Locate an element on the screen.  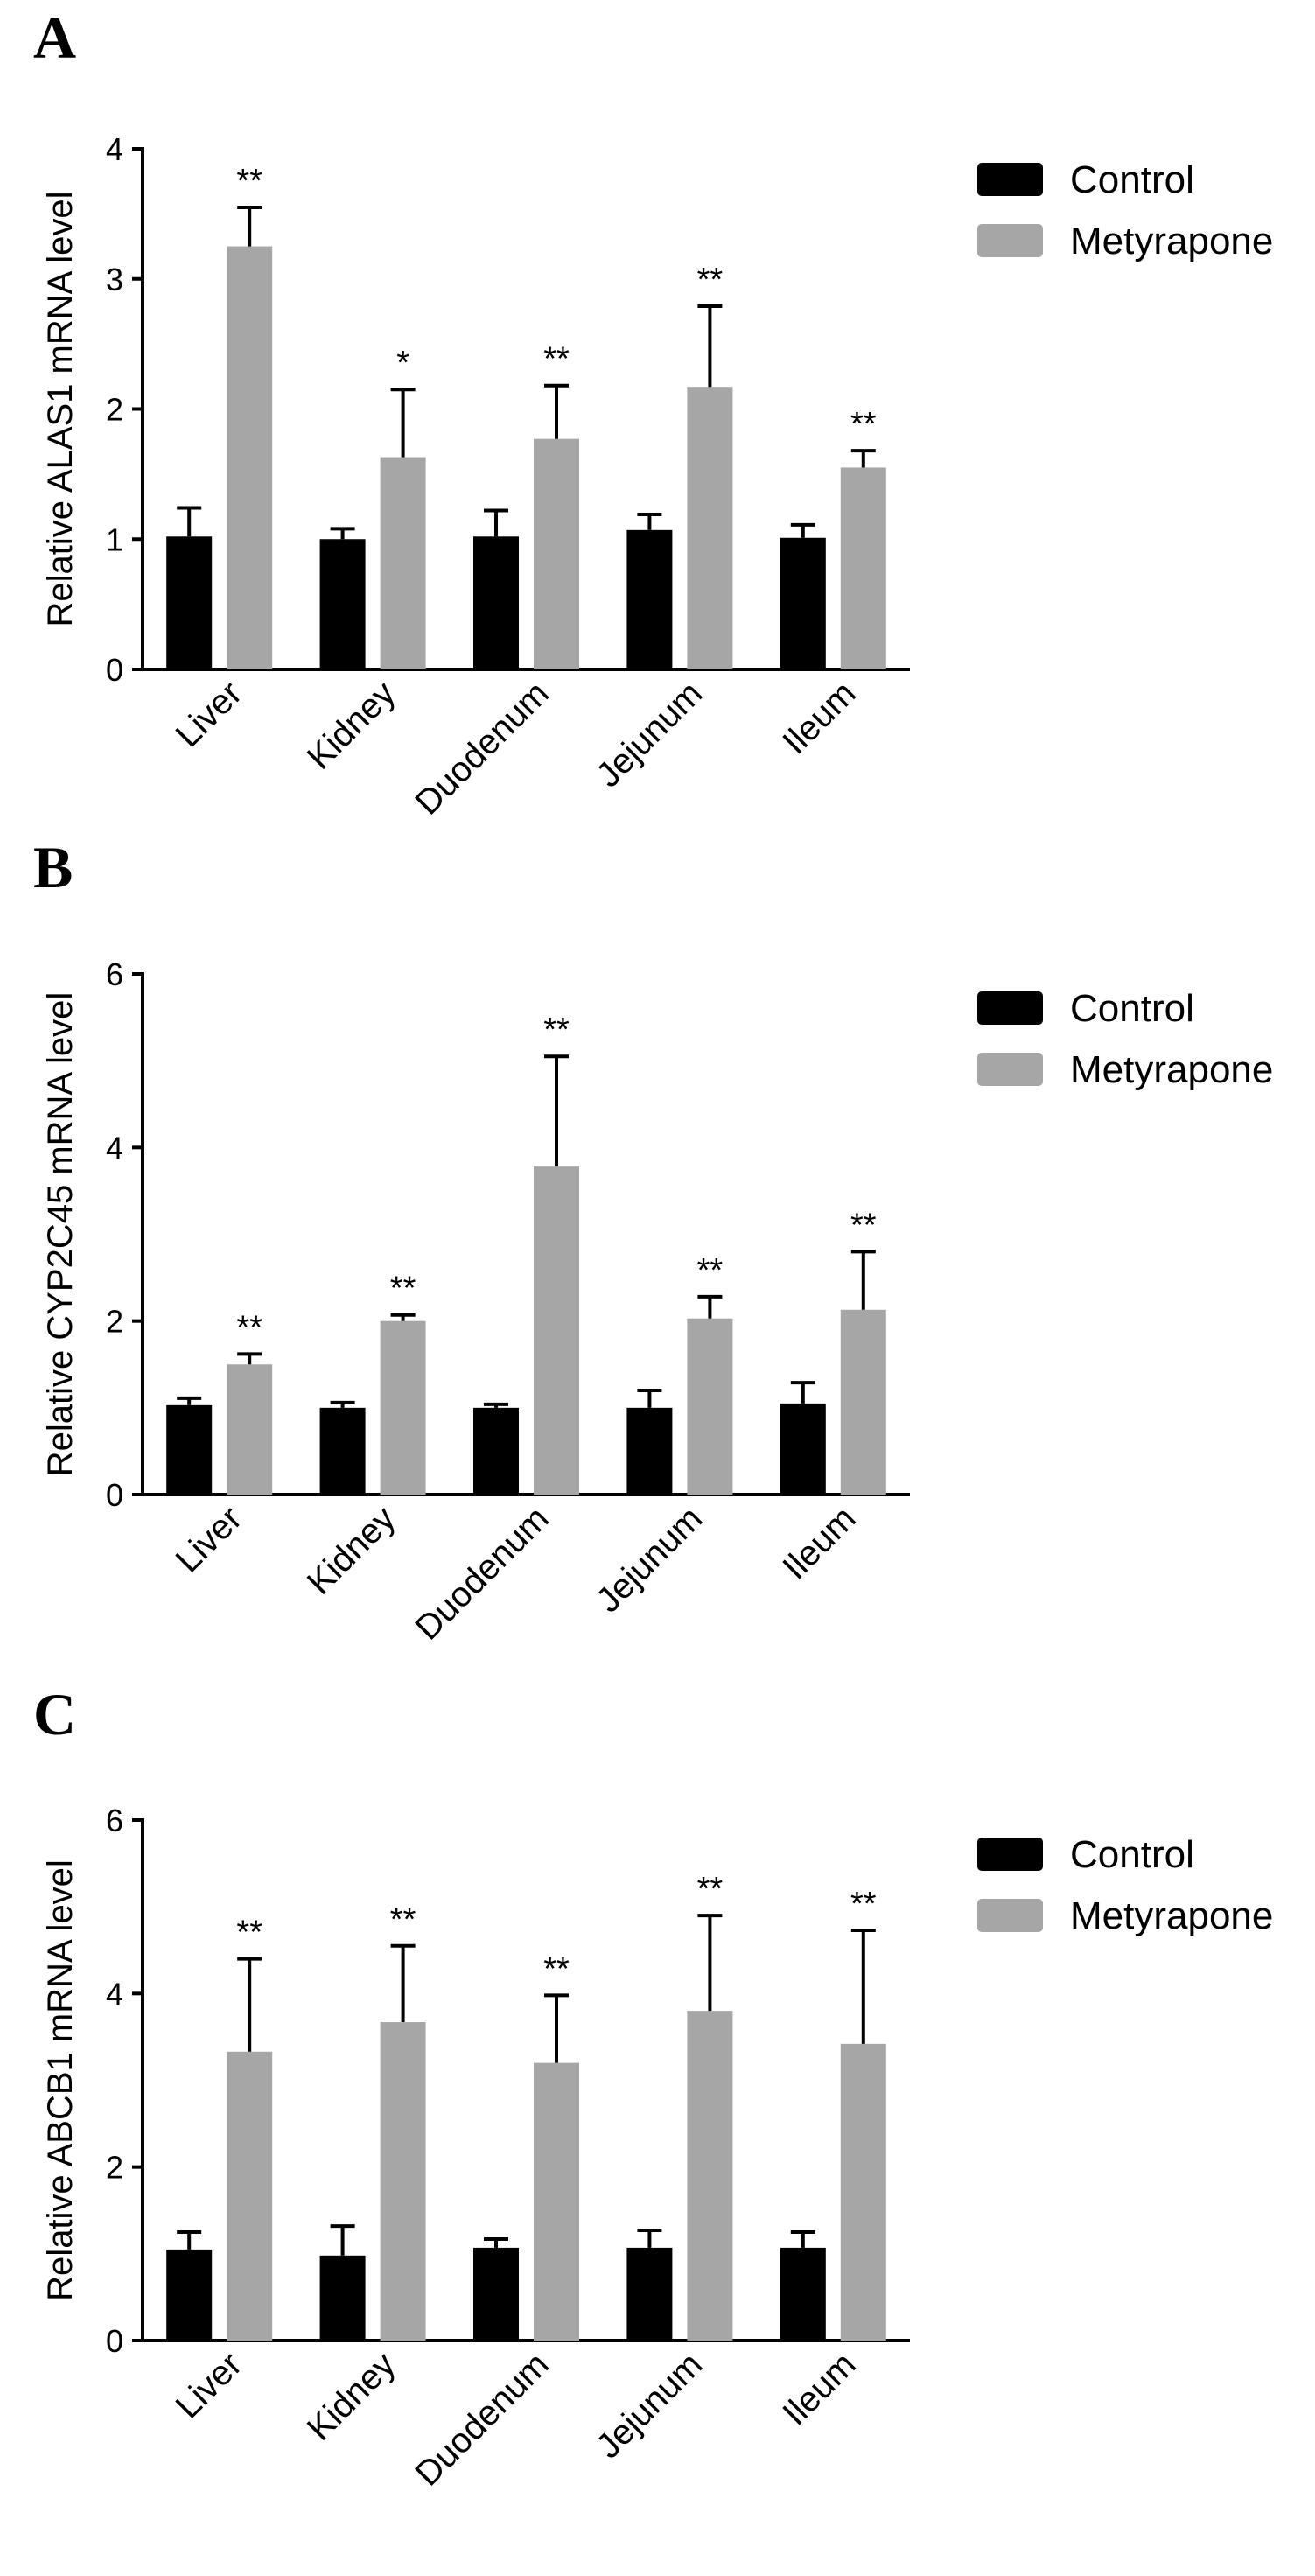
y-axis-title: Relative ALAS1 mRNA level is located at coordinates (61, 408).